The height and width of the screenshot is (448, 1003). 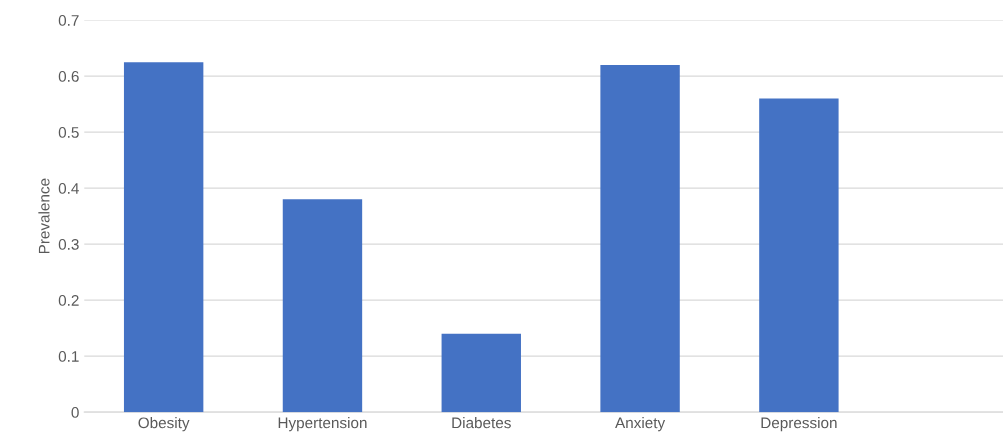 What do you see at coordinates (68, 300) in the screenshot?
I see `y-tick-label: 0.2` at bounding box center [68, 300].